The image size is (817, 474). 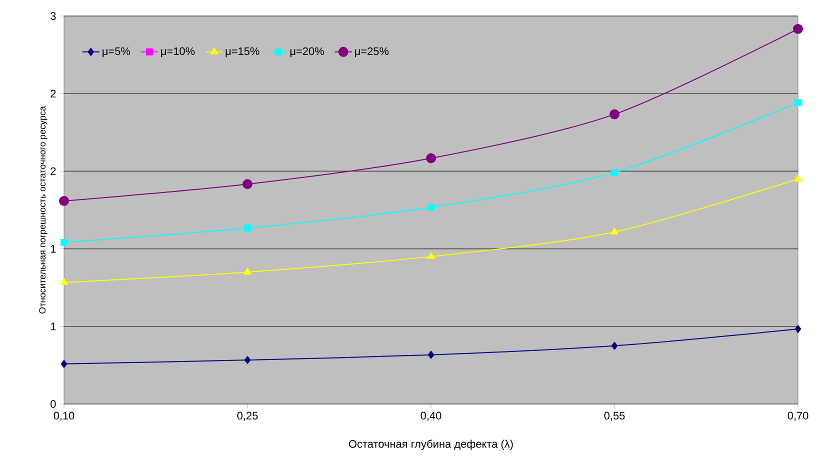 I want to click on x-tick-label: 0,70, so click(x=798, y=416).